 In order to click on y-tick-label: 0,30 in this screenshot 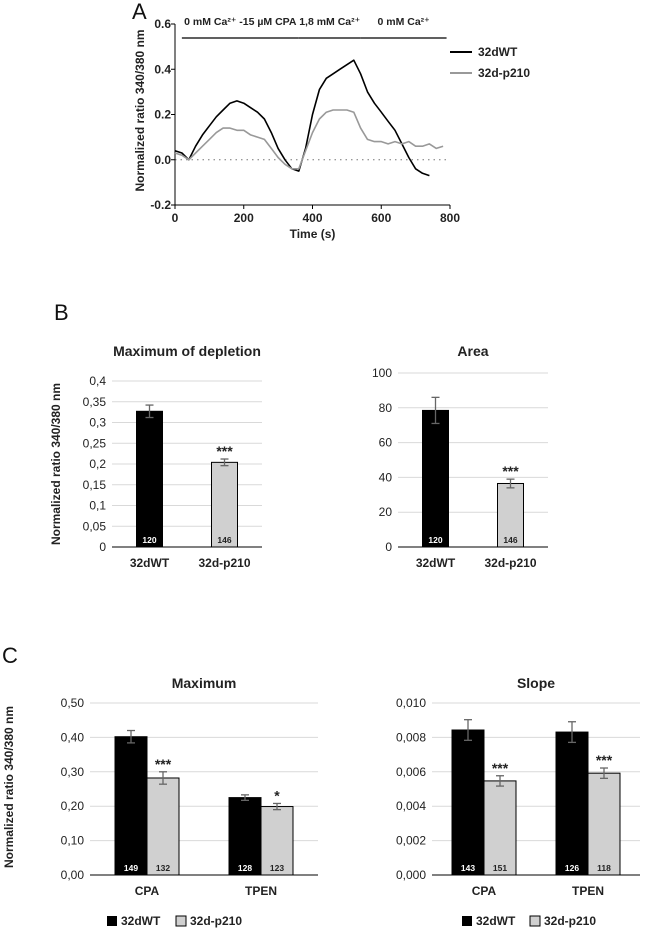, I will do `click(73, 772)`.